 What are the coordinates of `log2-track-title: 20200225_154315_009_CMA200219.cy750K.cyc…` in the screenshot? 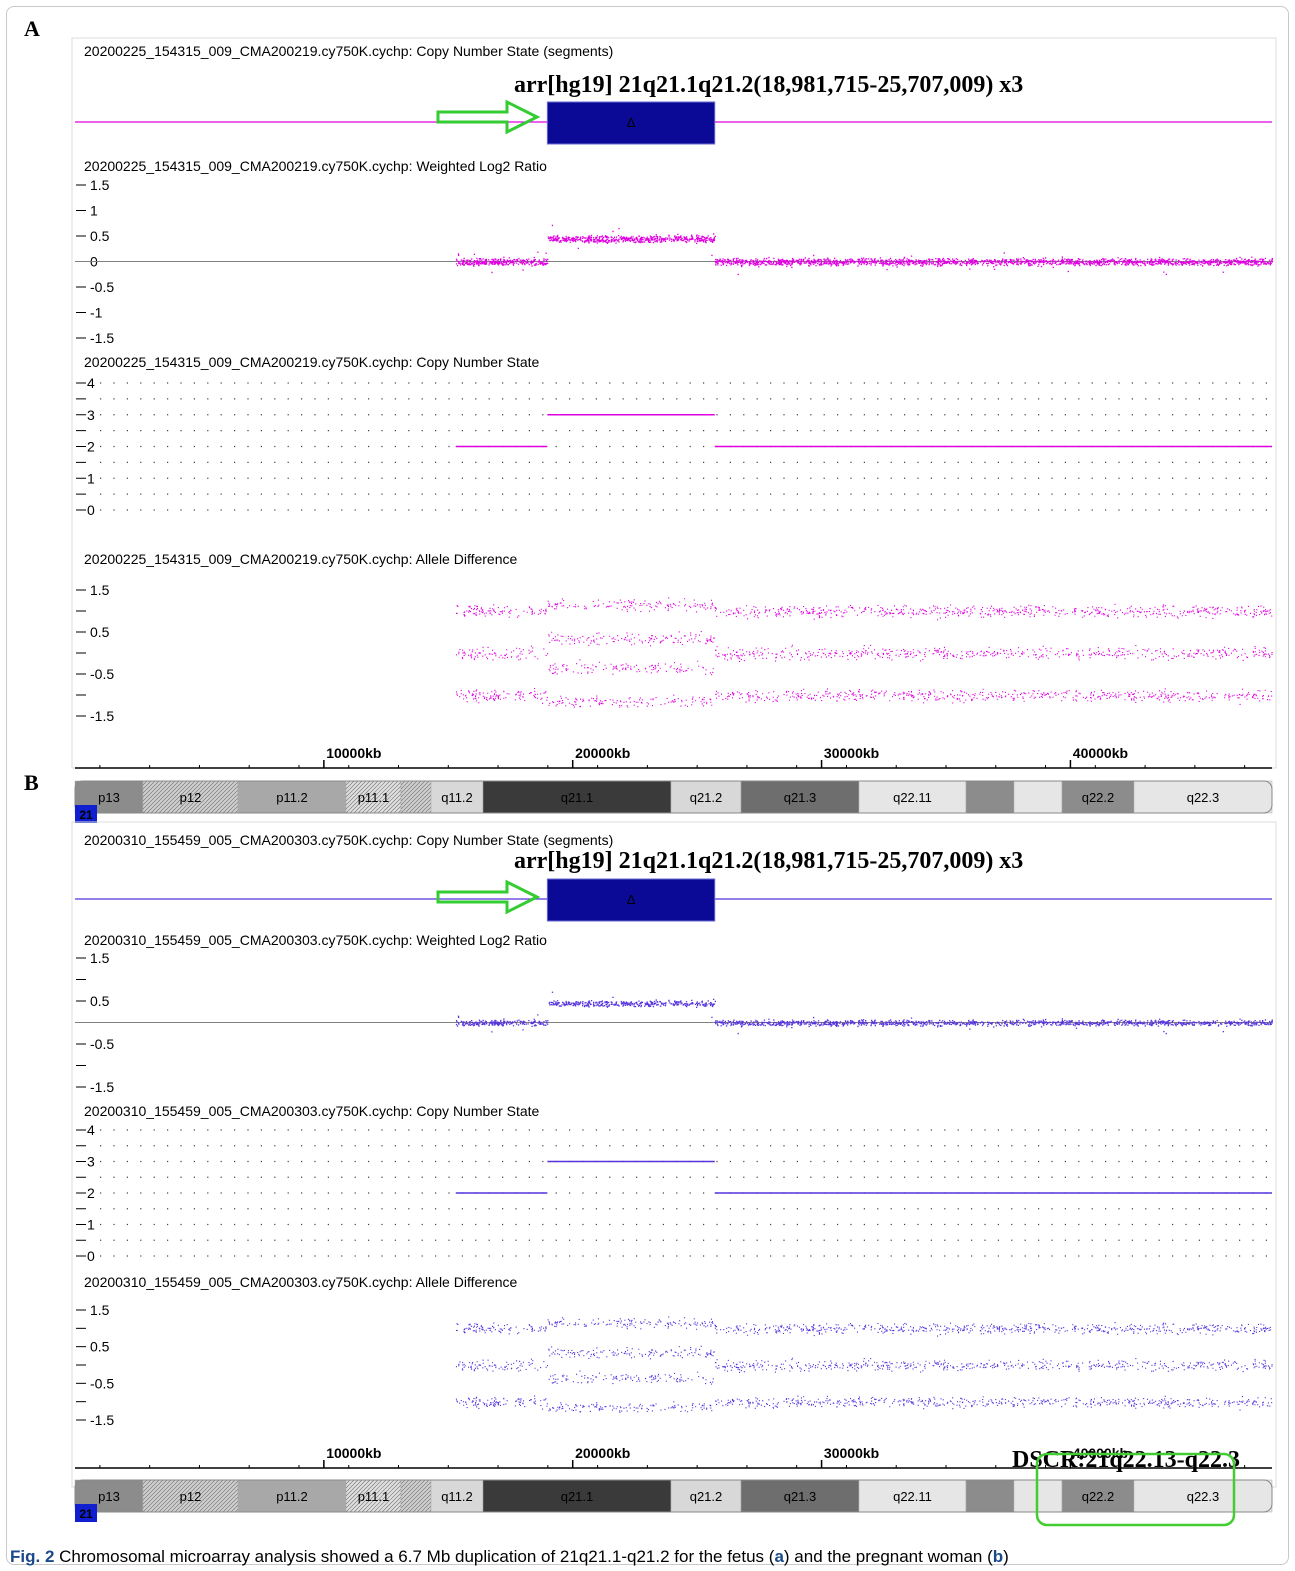 It's located at (315, 166).